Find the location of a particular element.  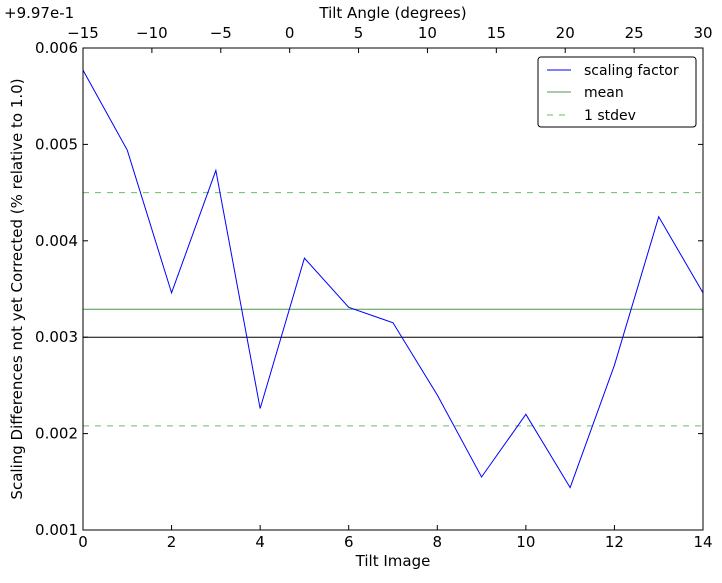

top-x-axis-label: Tilt Angle (degrees) is located at coordinates (392, 13).